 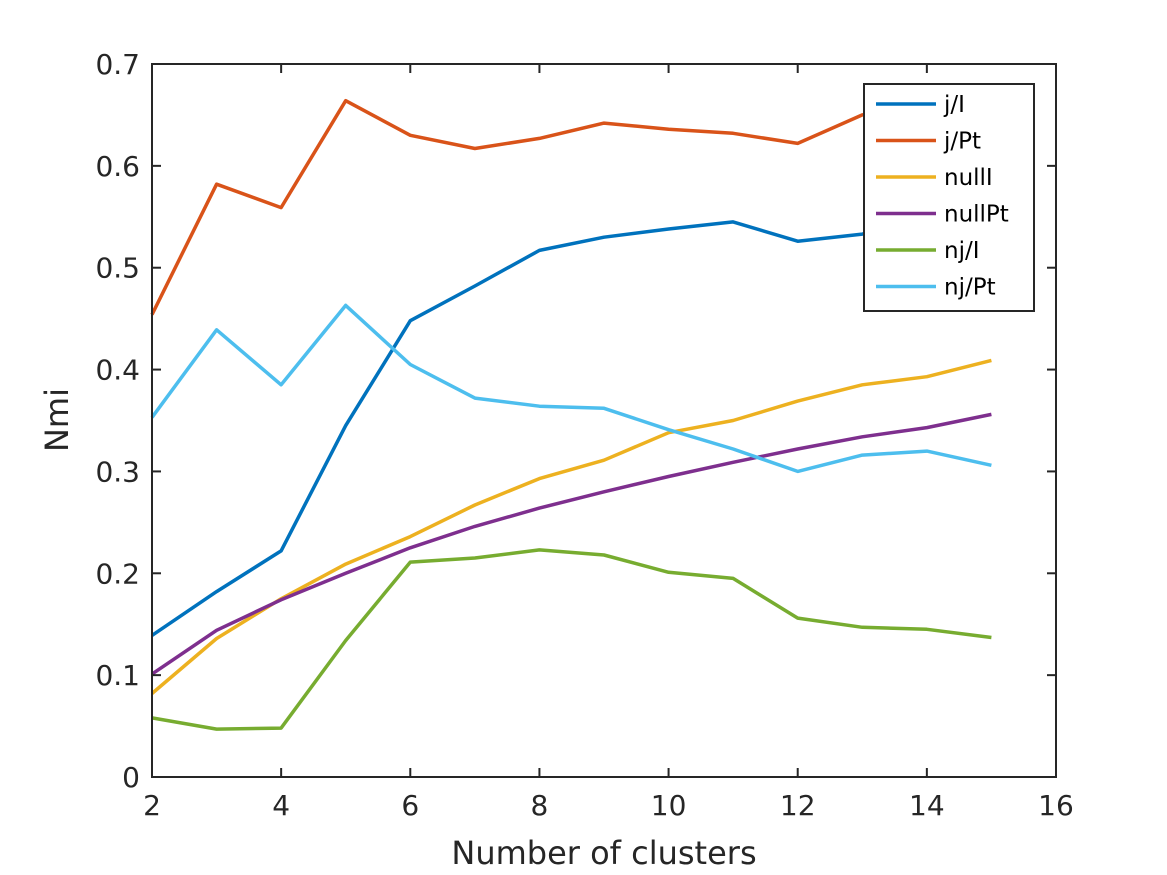 I want to click on x-tick-label: 4, so click(x=281, y=805).